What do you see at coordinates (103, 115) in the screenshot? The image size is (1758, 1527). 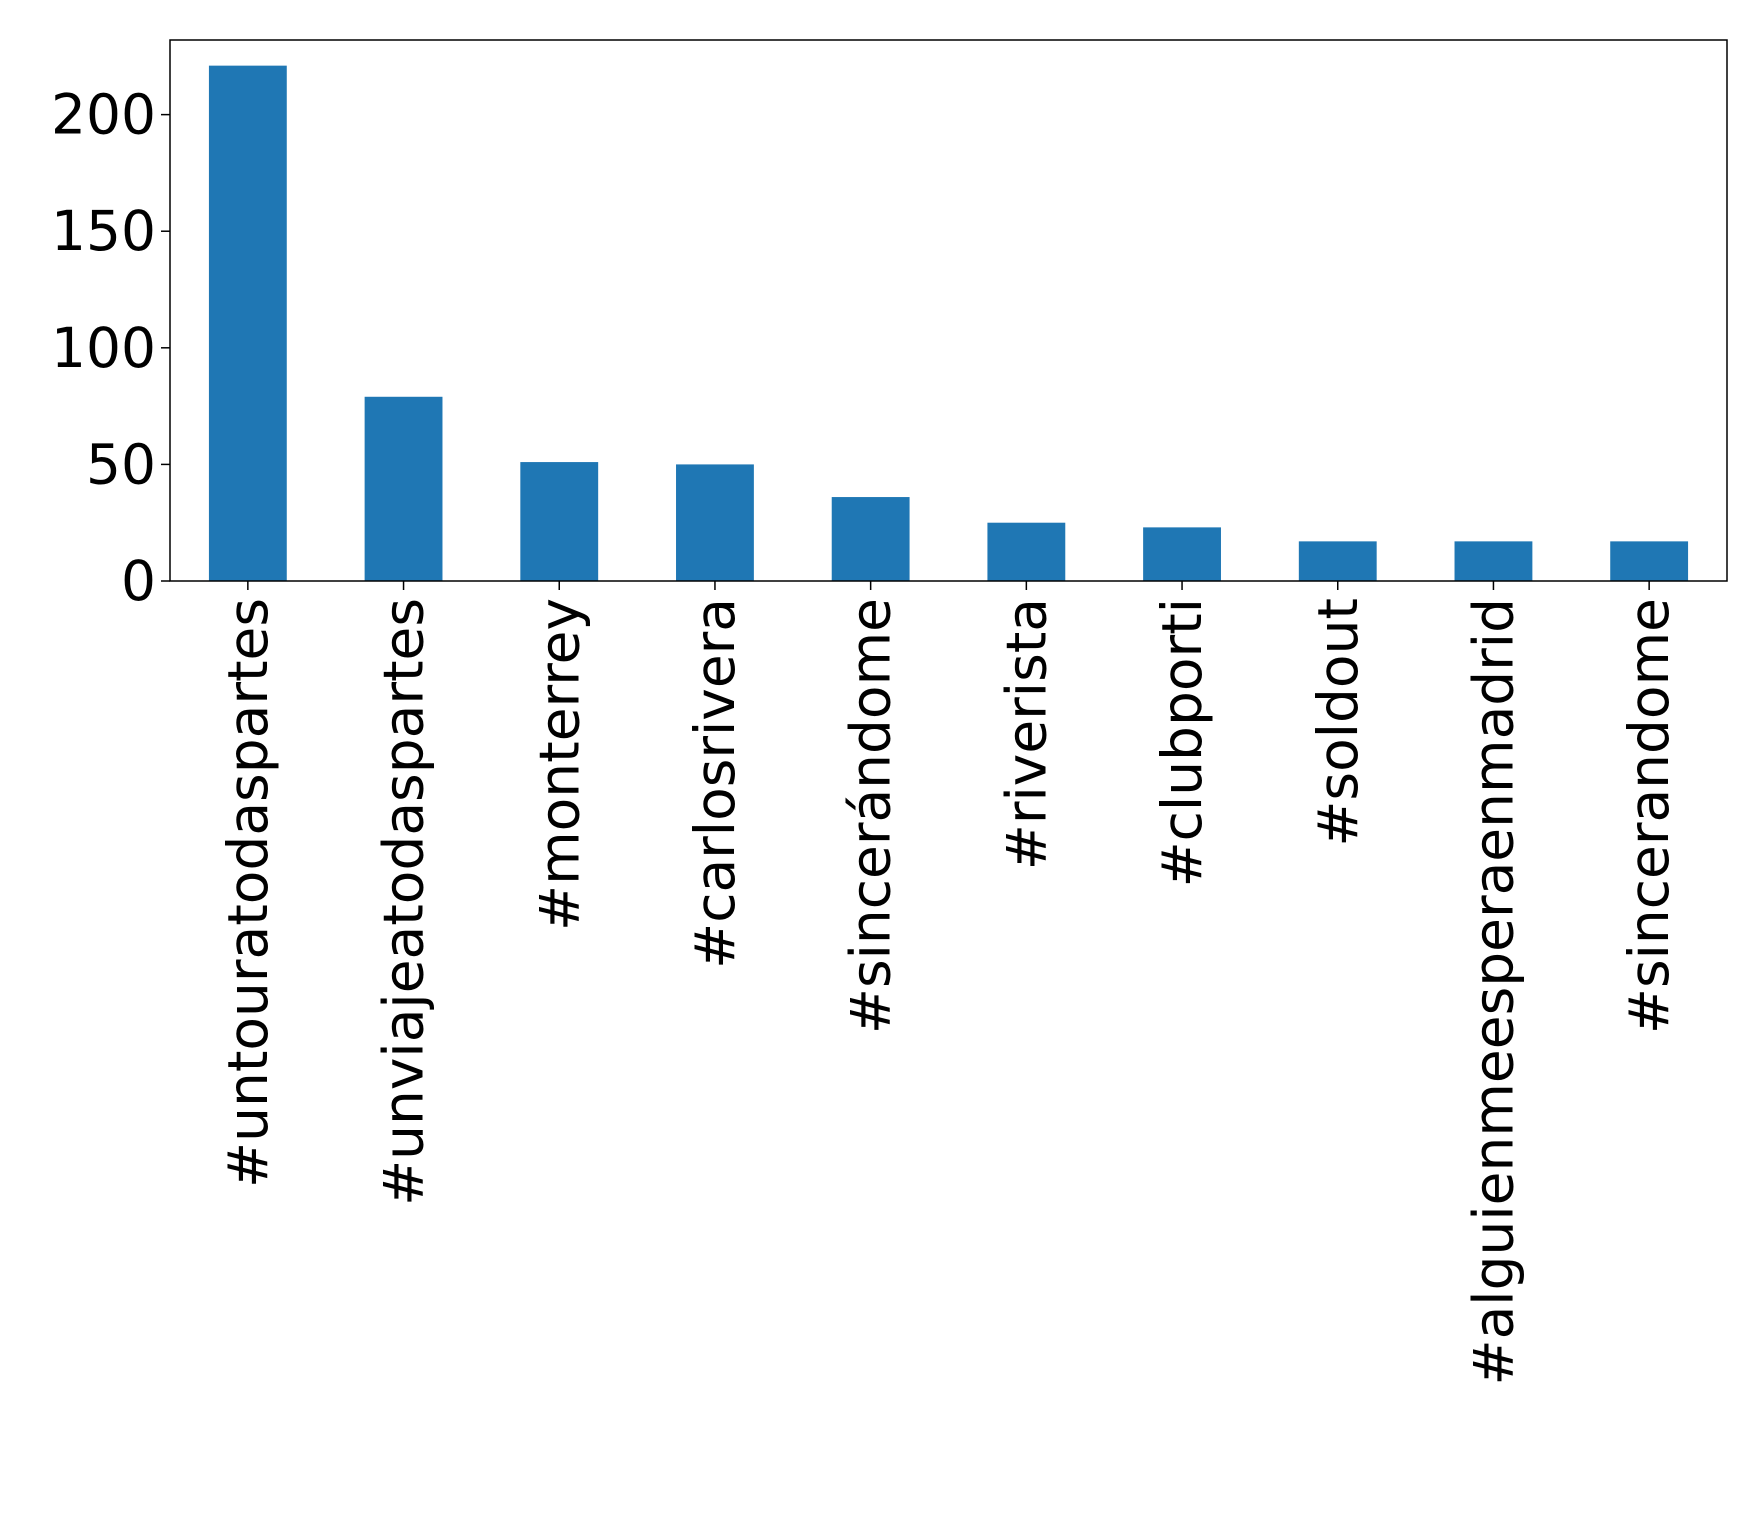 I see `y-tick-label-4: 200` at bounding box center [103, 115].